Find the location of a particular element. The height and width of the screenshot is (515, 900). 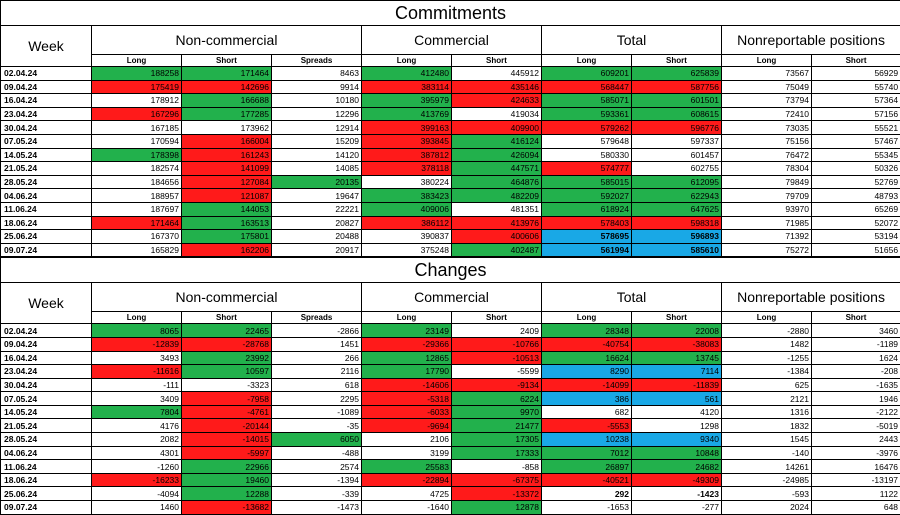

value-cell: 8065 is located at coordinates (137, 331).